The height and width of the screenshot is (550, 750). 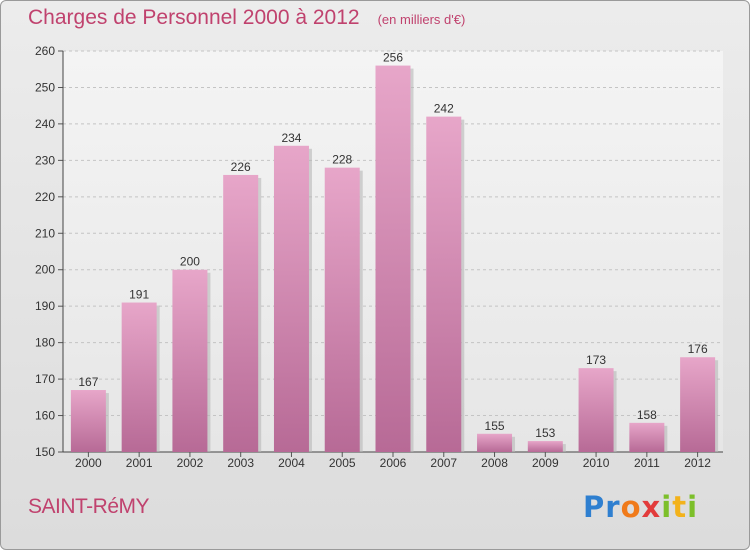 What do you see at coordinates (194, 17) in the screenshot?
I see `title-text: Charges de Personnel 2000 à 2012` at bounding box center [194, 17].